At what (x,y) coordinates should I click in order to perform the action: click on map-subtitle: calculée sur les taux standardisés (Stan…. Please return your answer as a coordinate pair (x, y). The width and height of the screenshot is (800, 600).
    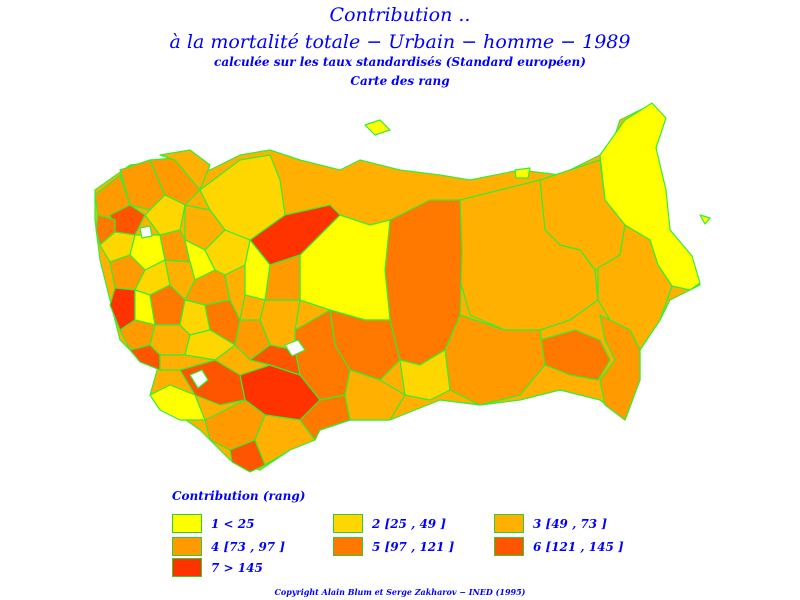
    Looking at the image, I should click on (400, 62).